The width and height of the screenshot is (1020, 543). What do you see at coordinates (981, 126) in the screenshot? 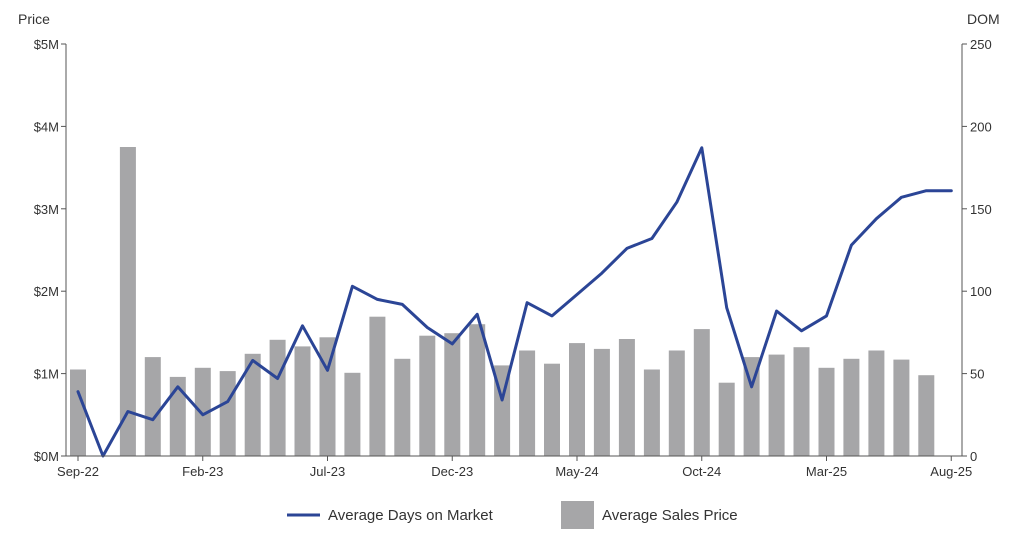
I see `right-tick-label: 200` at bounding box center [981, 126].